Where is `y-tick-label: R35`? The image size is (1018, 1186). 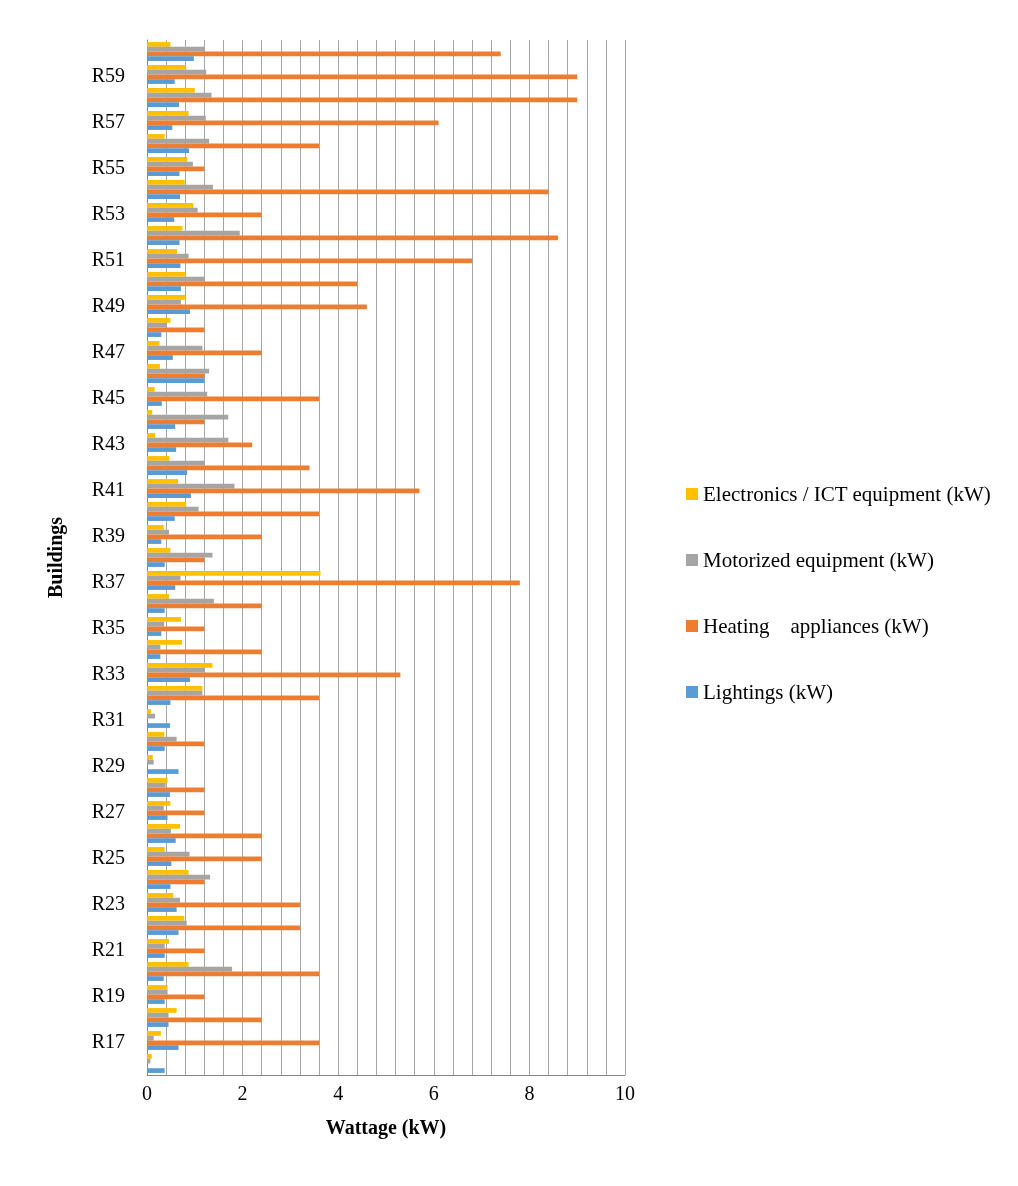 y-tick-label: R35 is located at coordinates (108, 626).